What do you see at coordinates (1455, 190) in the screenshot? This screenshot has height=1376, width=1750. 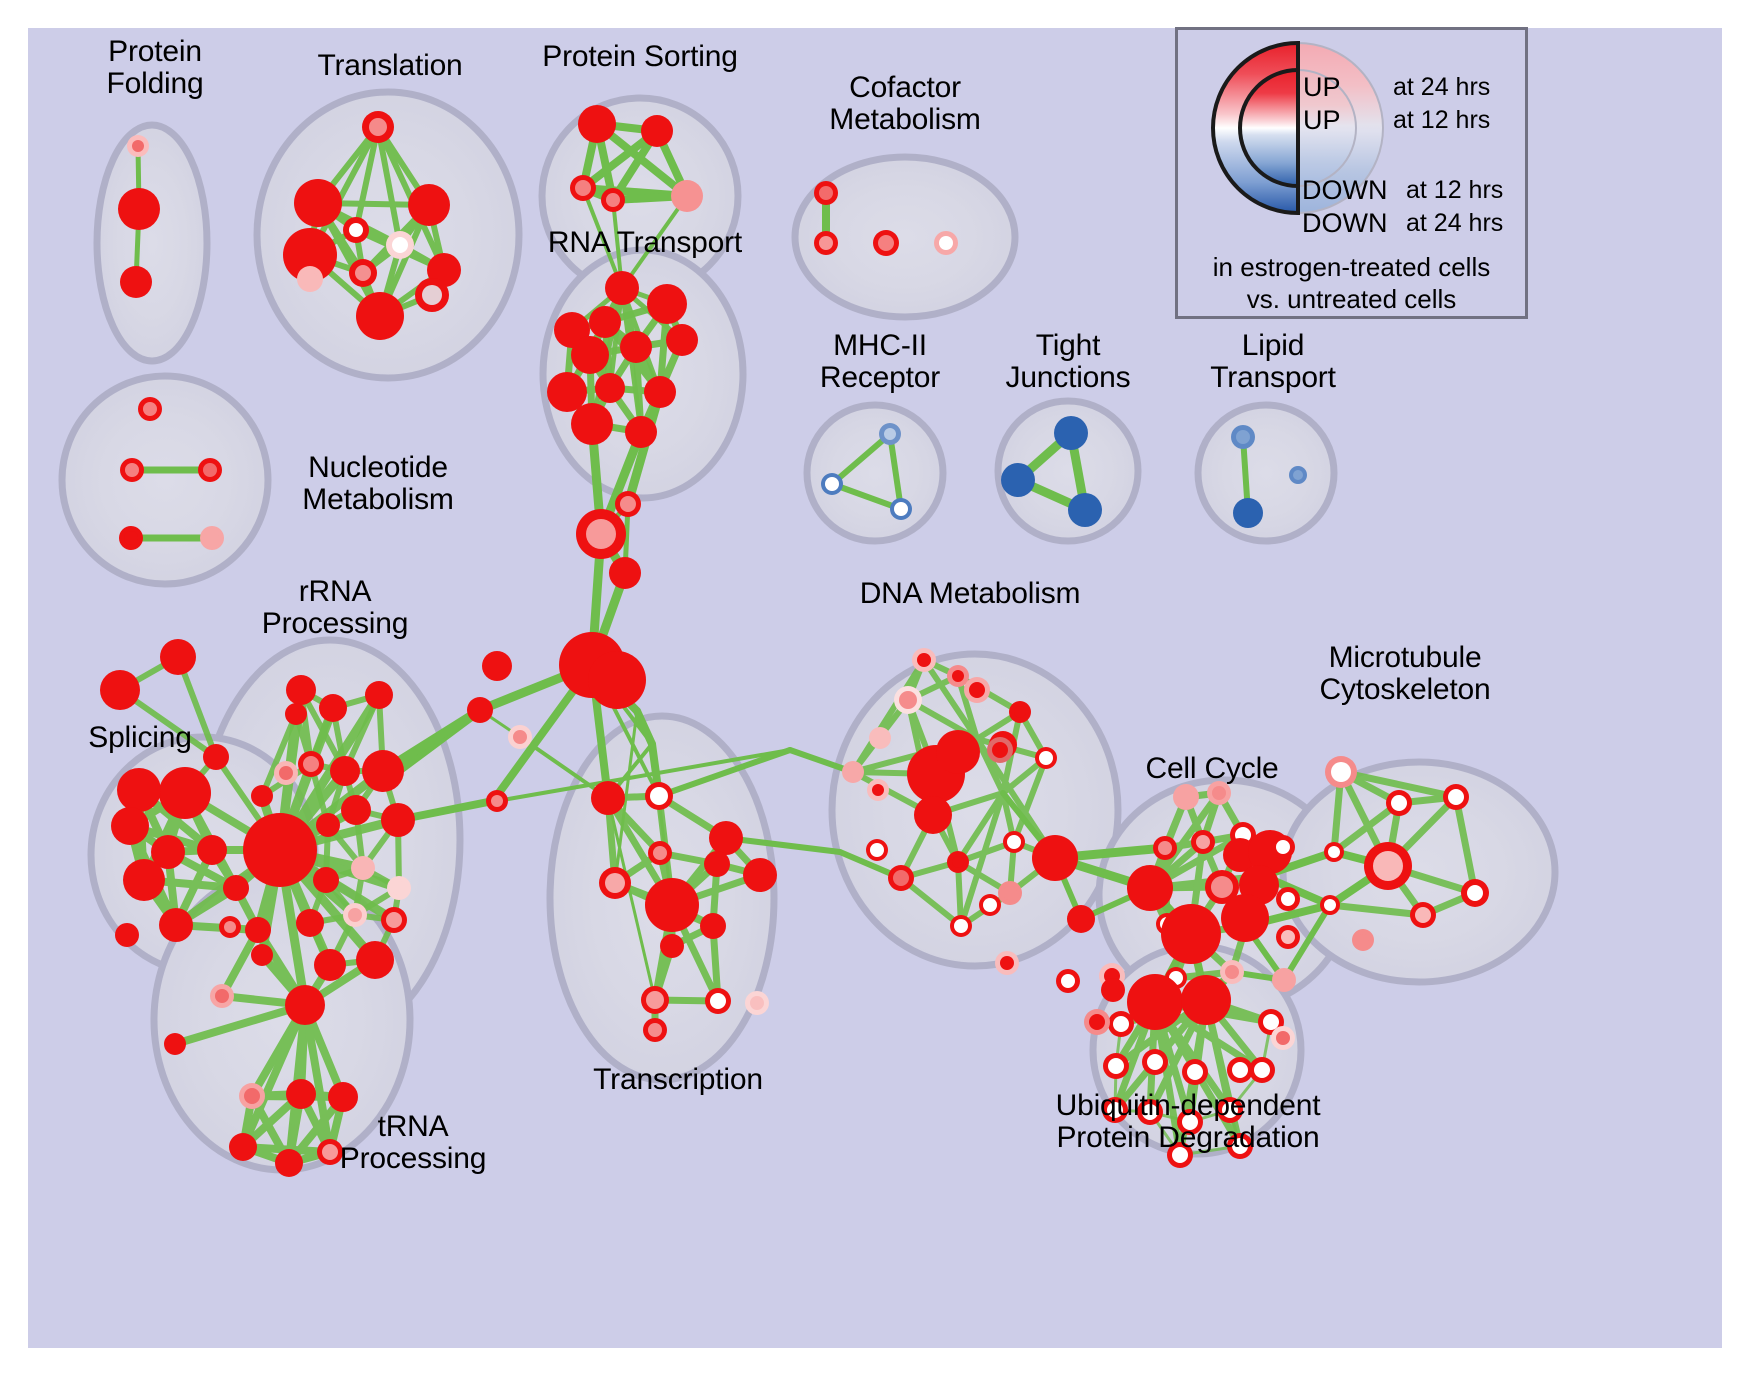 I see `legend-row-2-time: at 12 hrs` at bounding box center [1455, 190].